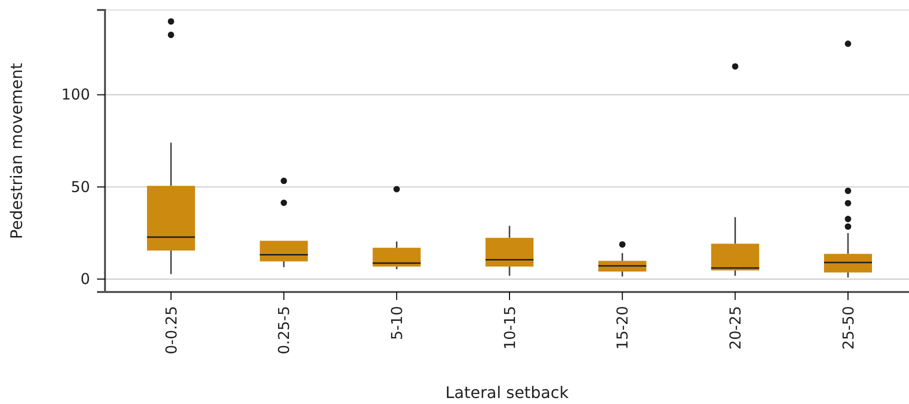  What do you see at coordinates (284, 330) in the screenshot?
I see `x-tick-label: 0.25-5` at bounding box center [284, 330].